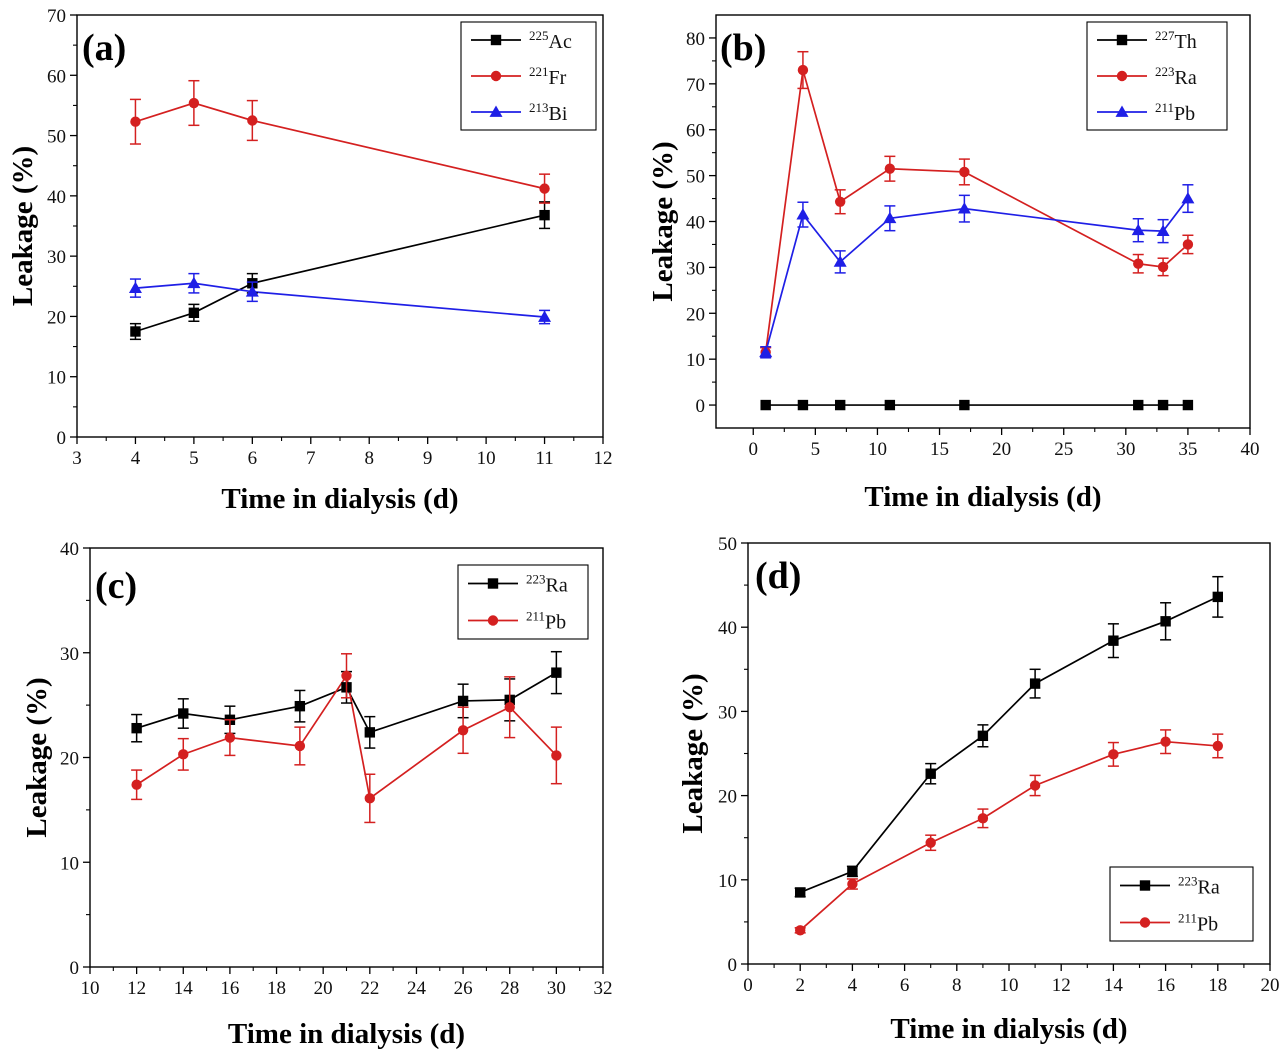  Describe the element at coordinates (369, 988) in the screenshot. I see `x-tick-label: 22` at that location.